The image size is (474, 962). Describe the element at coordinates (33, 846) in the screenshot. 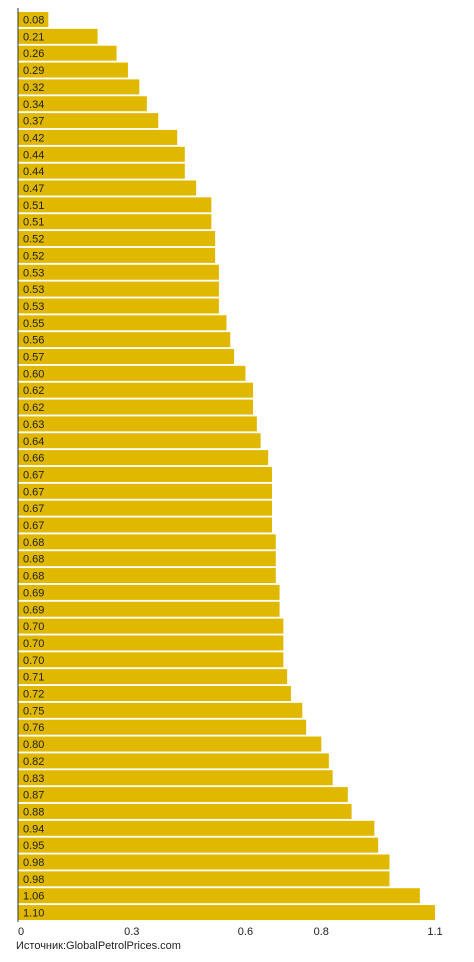

I see `bar-value-label: 0.95` at that location.